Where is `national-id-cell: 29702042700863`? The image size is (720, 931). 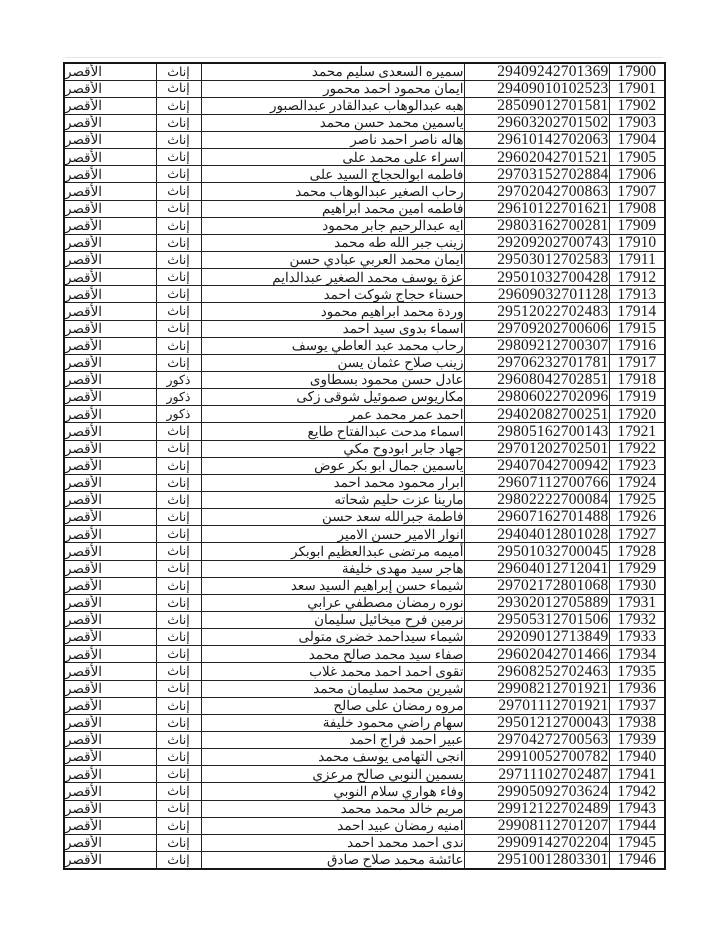 national-id-cell: 29702042700863 is located at coordinates (536, 191).